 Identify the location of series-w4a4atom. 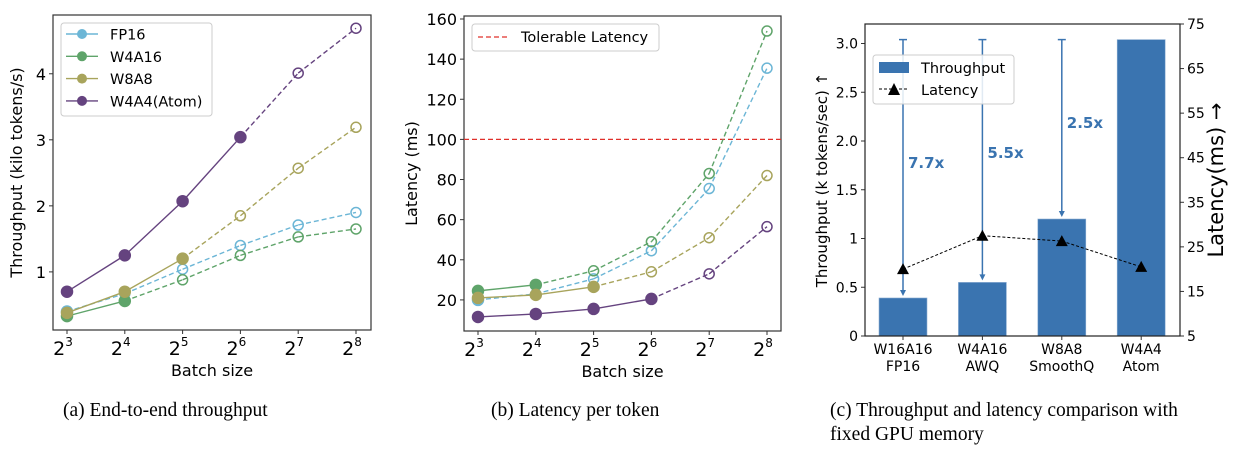
(211, 160).